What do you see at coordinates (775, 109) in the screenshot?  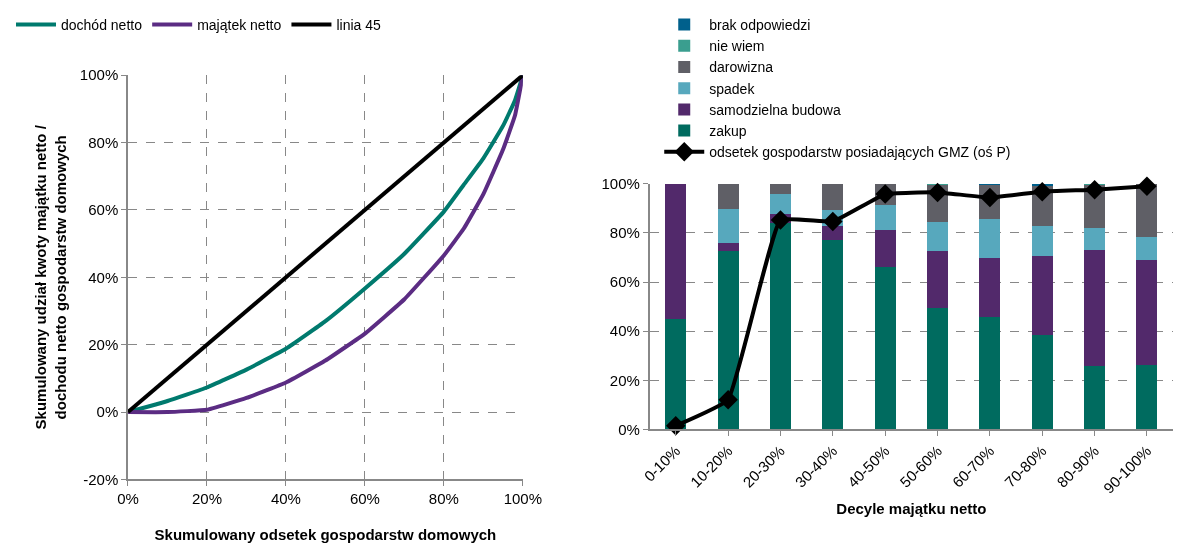 I see `legend-label: samodzielna budowa` at bounding box center [775, 109].